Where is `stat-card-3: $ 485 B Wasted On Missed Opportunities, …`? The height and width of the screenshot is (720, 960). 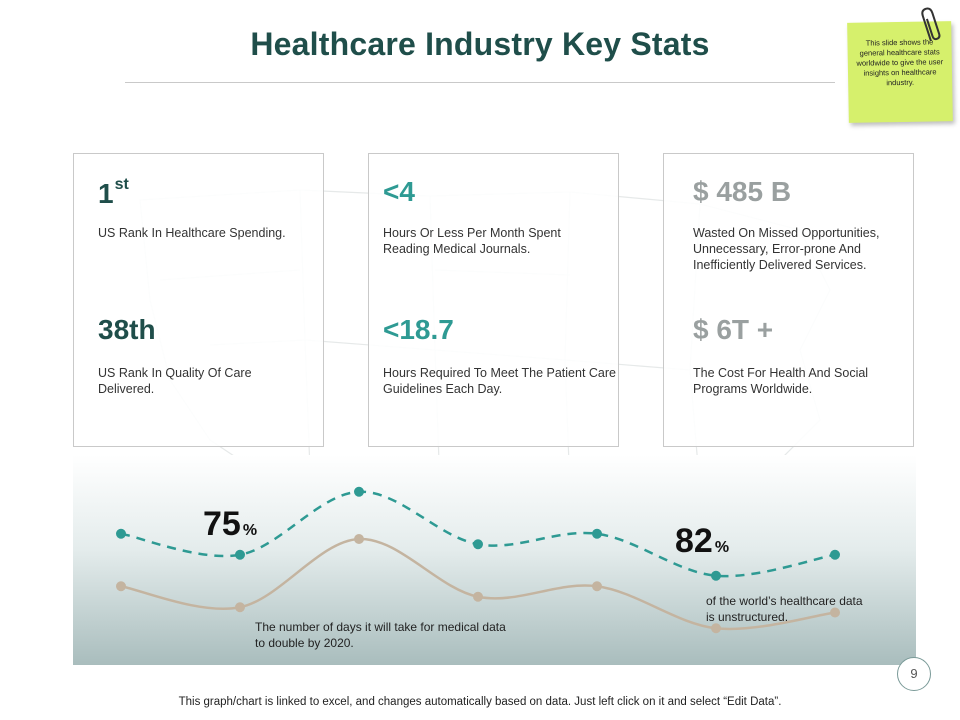 stat-card-3: $ 485 B Wasted On Missed Opportunities, … is located at coordinates (788, 300).